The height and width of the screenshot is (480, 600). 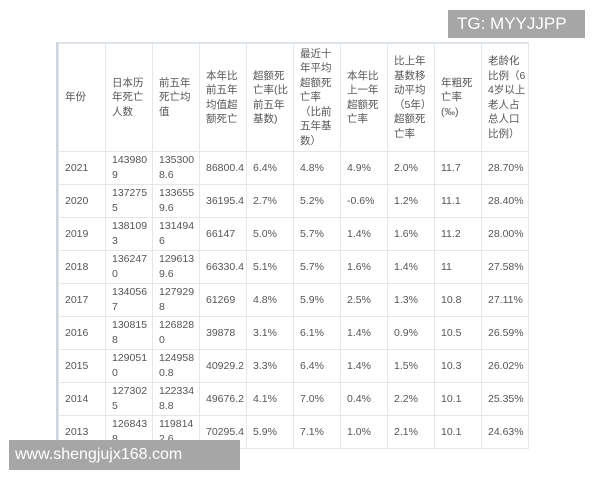 What do you see at coordinates (82, 234) in the screenshot?
I see `table-cell: 2019` at bounding box center [82, 234].